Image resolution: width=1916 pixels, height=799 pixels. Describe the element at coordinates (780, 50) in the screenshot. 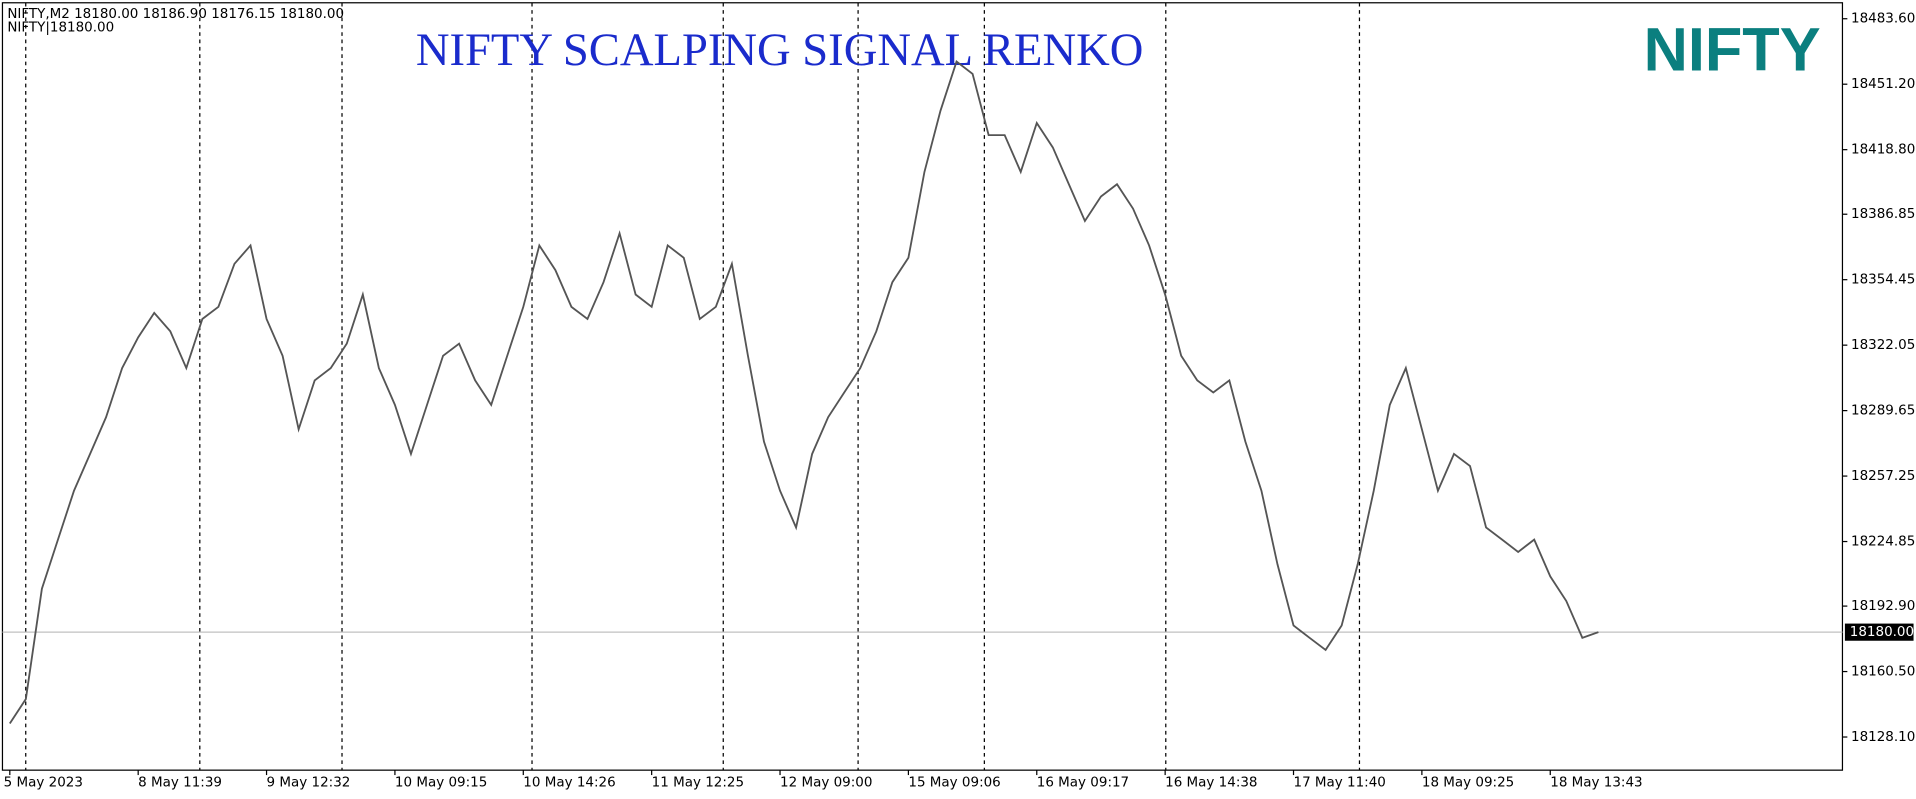

I see `chart-title: NIFTY SCALPING SIGNAL RENKO` at that location.